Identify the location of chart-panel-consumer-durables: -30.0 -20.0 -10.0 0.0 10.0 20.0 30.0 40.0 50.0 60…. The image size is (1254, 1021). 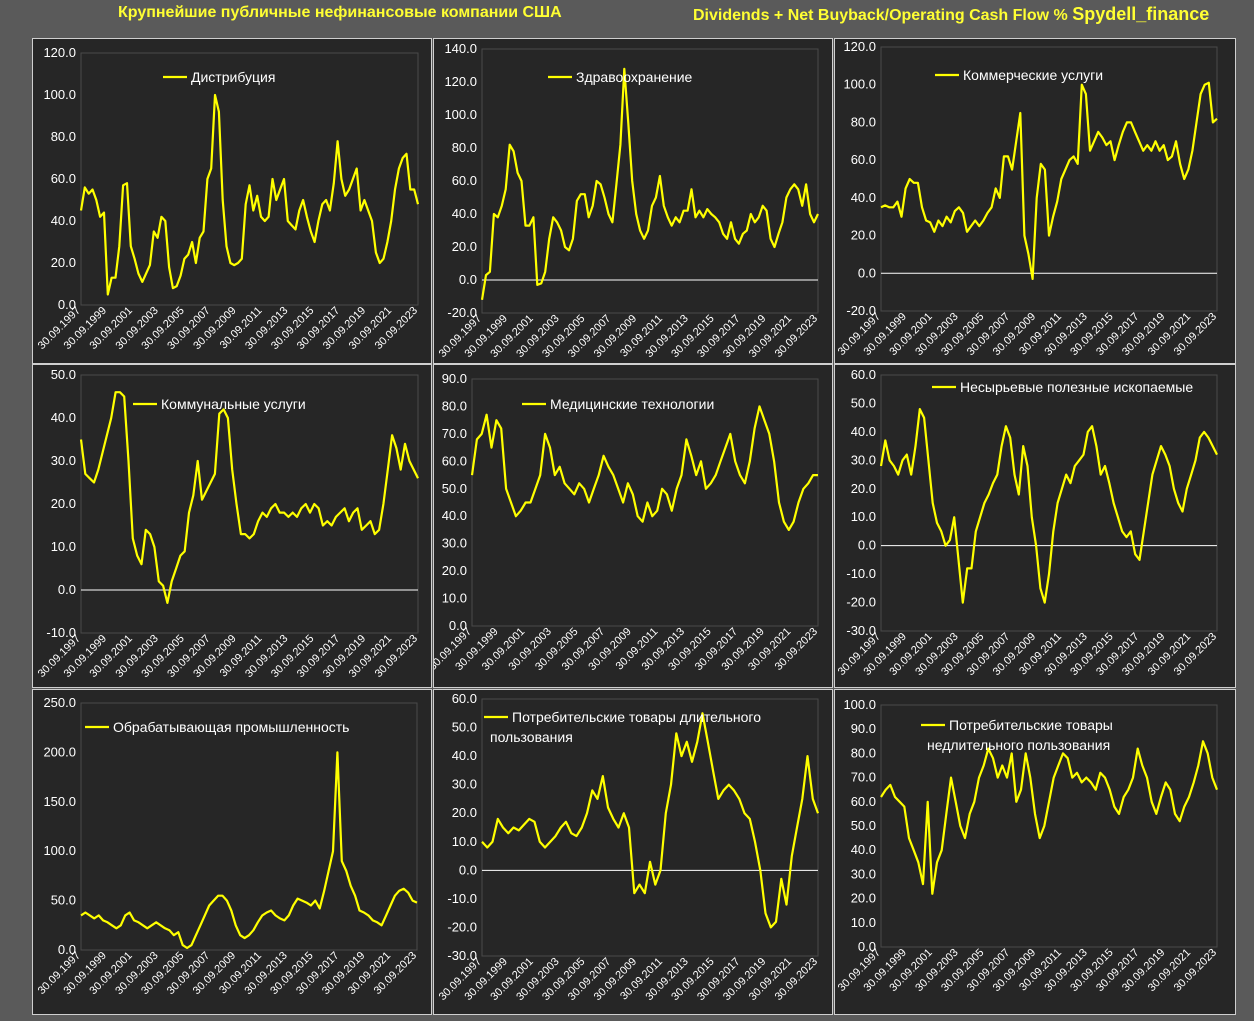
(633, 852).